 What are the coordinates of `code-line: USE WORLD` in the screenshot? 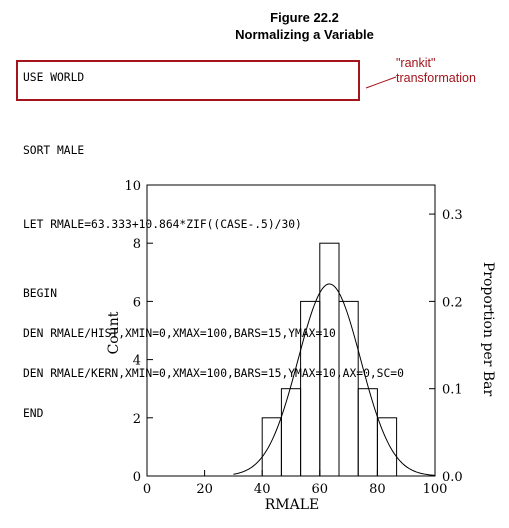 It's located at (54, 77).